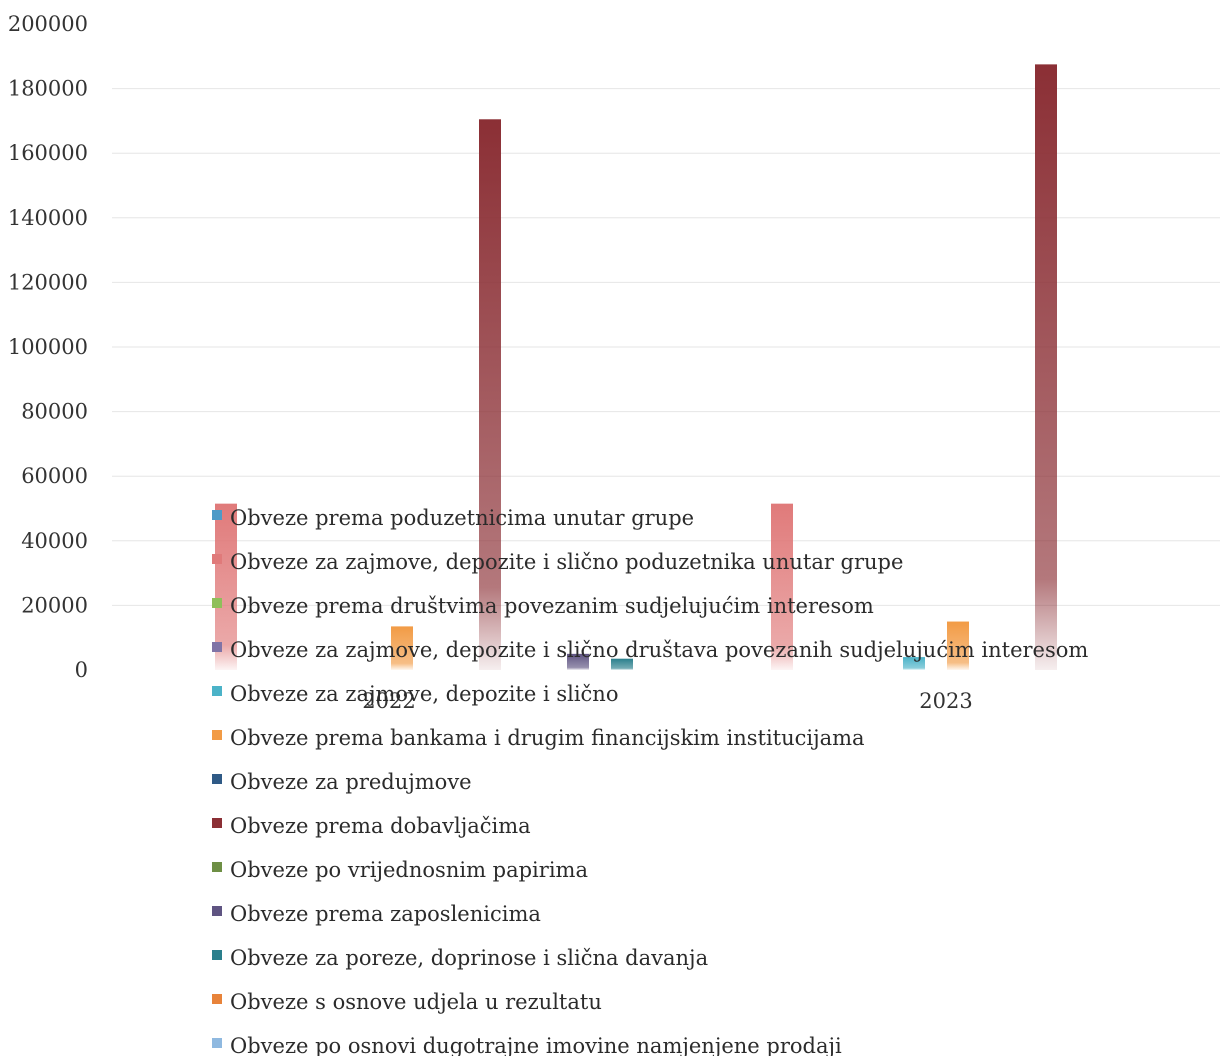  Describe the element at coordinates (48, 282) in the screenshot. I see `y-tick-label: 120000` at that location.